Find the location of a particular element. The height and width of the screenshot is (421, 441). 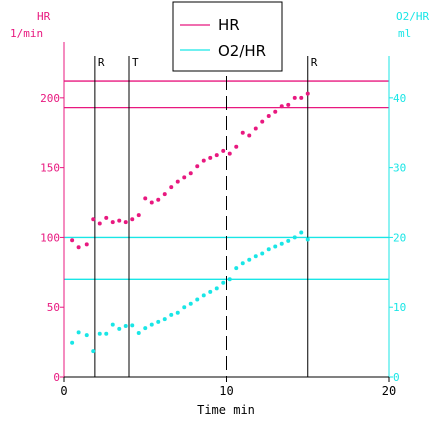

right-axis-tick-label-0: 0 is located at coordinates (396, 377).